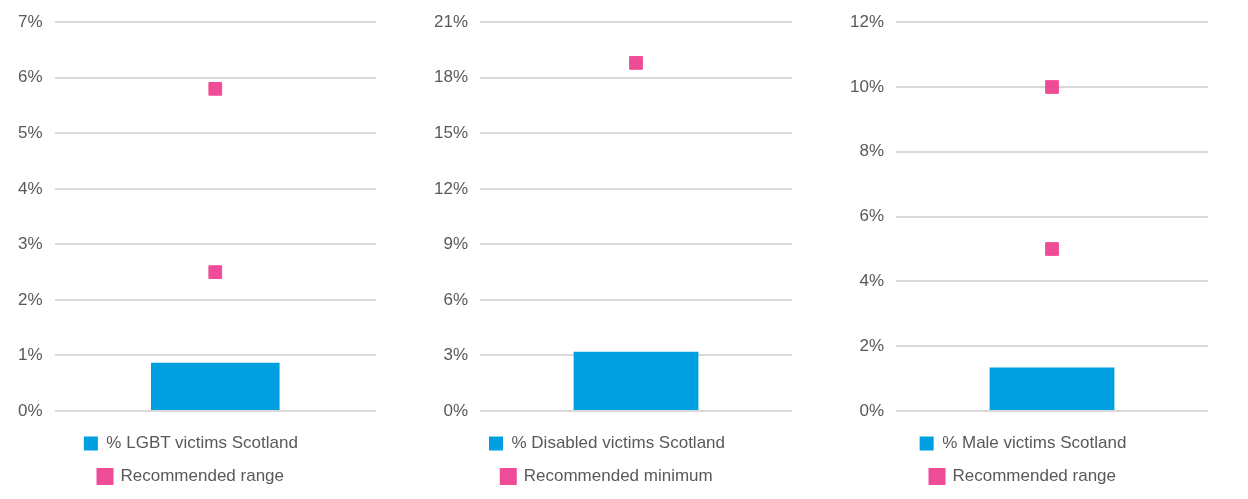  What do you see at coordinates (618, 476) in the screenshot?
I see `legend-label: Recommended minimum` at bounding box center [618, 476].